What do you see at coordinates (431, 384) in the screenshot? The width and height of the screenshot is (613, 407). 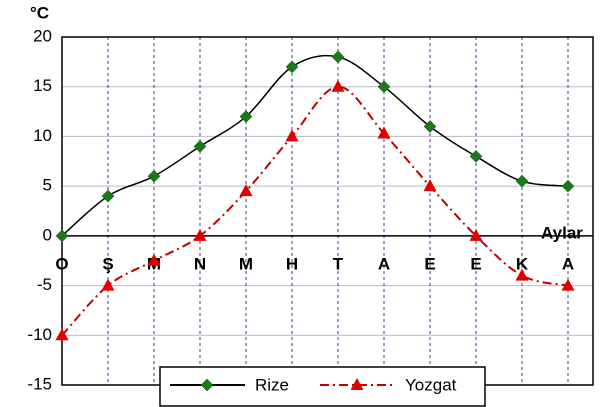 I see `legend-label: Yozgat` at bounding box center [431, 384].